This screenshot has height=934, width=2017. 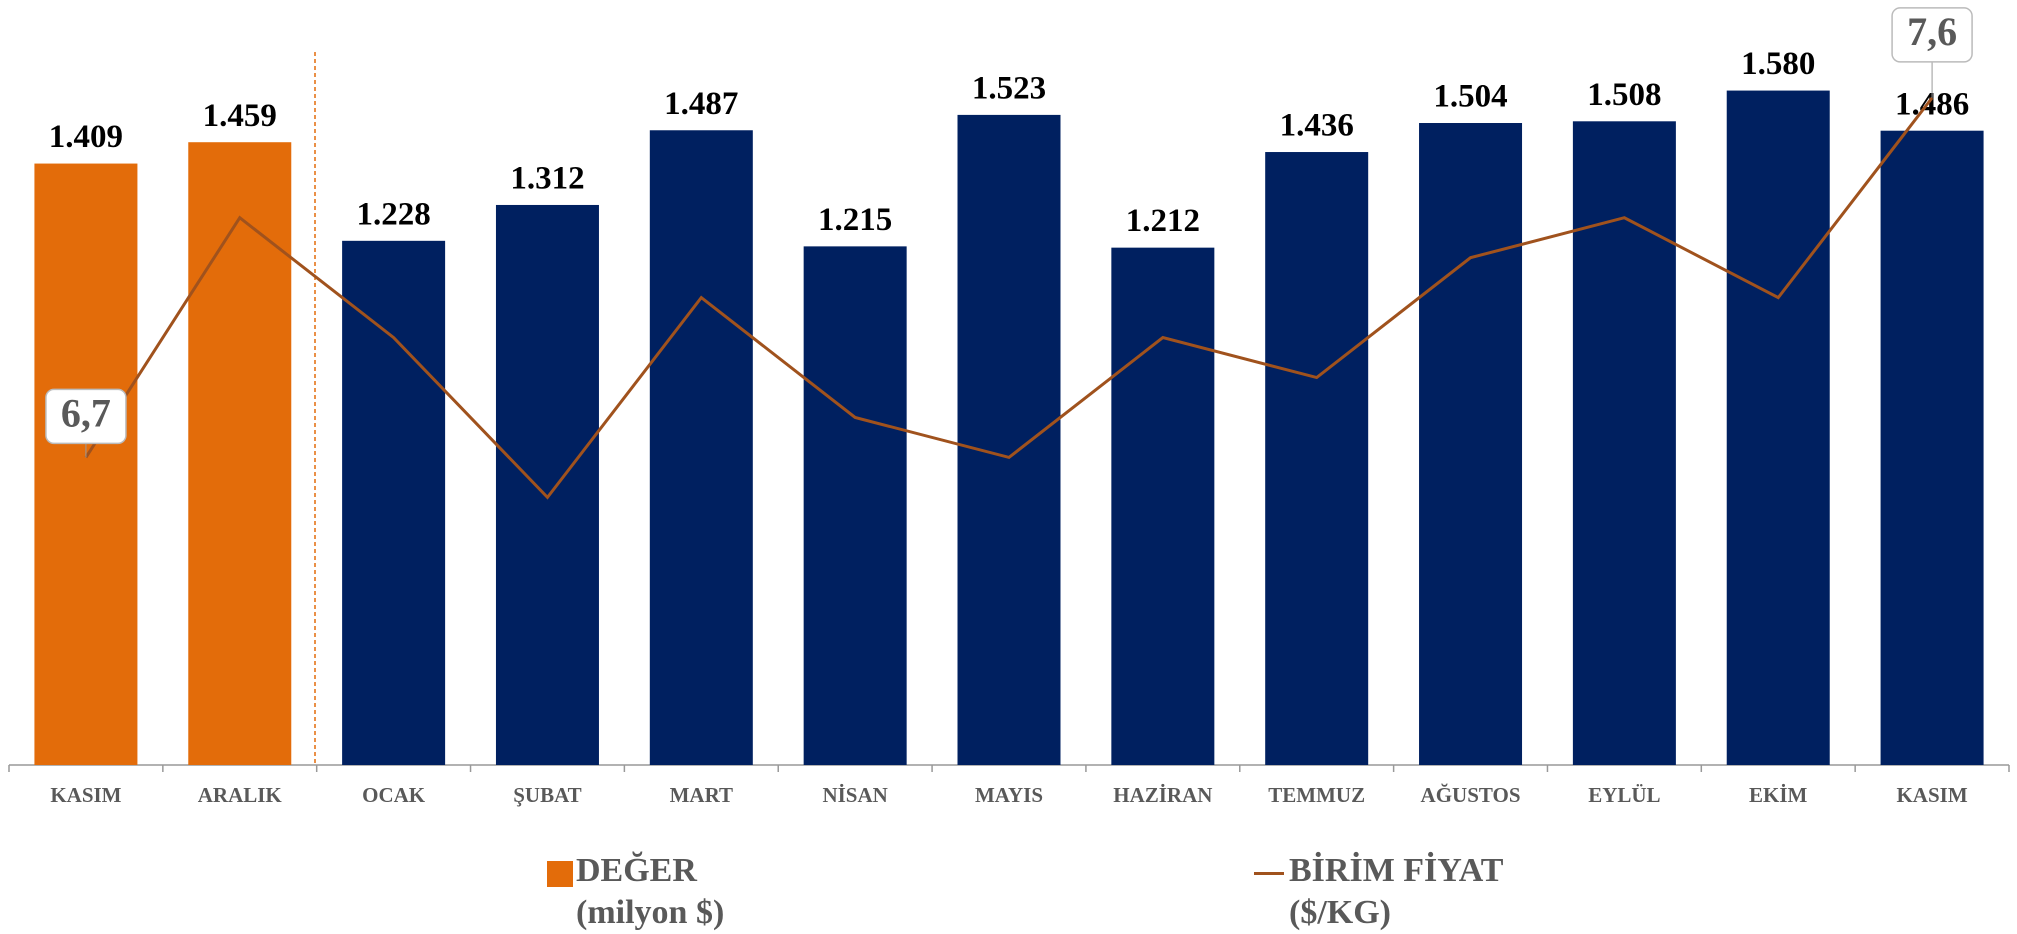 What do you see at coordinates (1162, 795) in the screenshot?
I see `x-tick-label: HAZİRAN` at bounding box center [1162, 795].